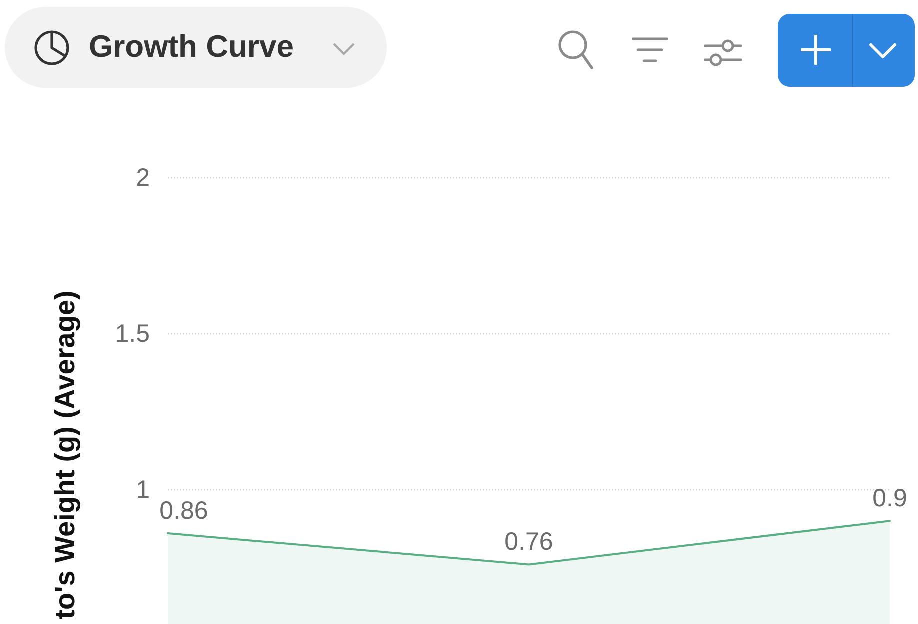 This screenshot has height=624, width=918. Describe the element at coordinates (890, 498) in the screenshot. I see `data-label: 0.9` at that location.